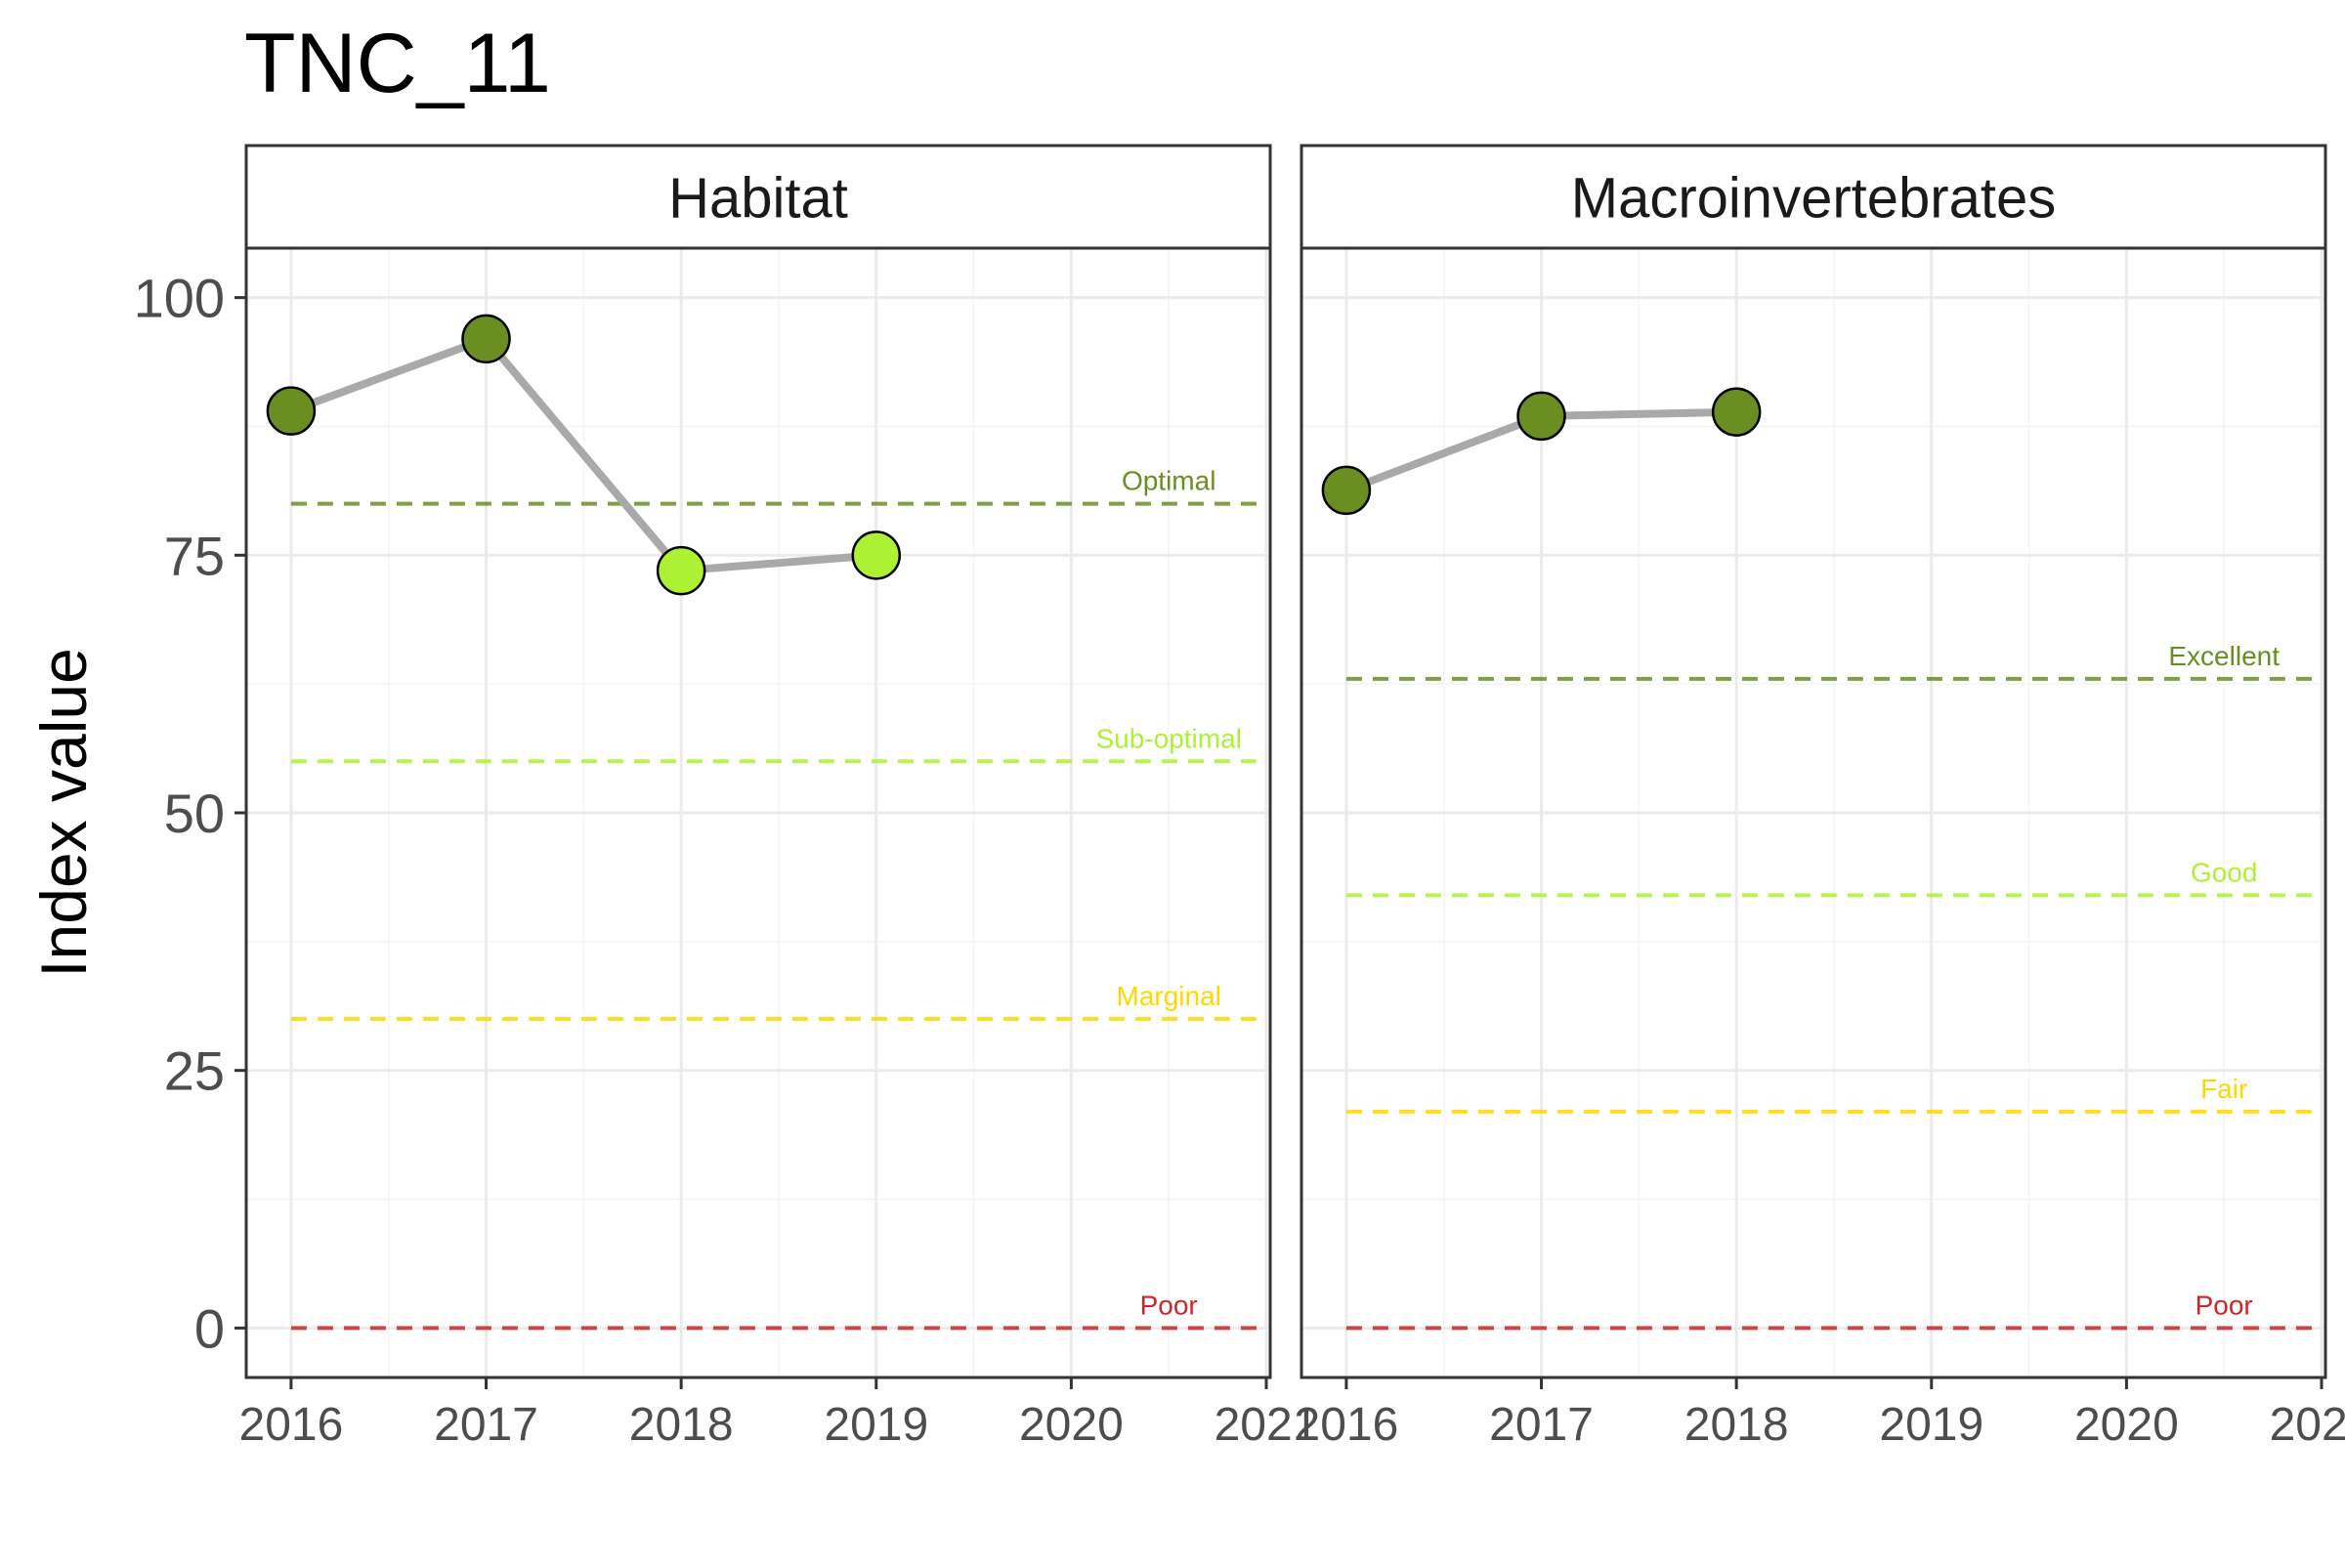  What do you see at coordinates (63, 813) in the screenshot?
I see `y-axis-label: Index value` at bounding box center [63, 813].